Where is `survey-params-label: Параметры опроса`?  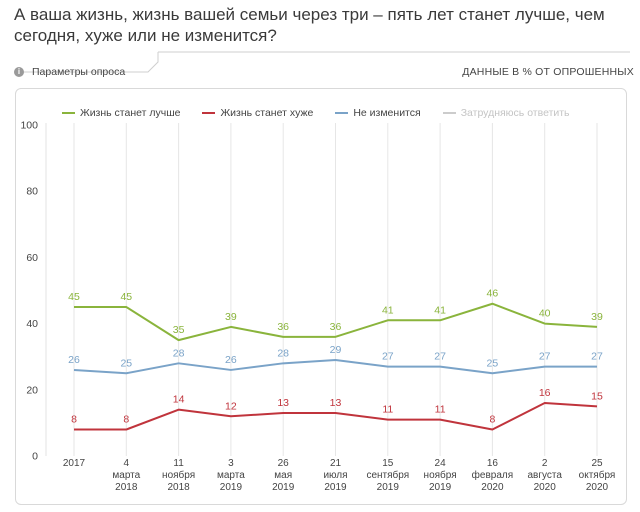 survey-params-label: Параметры опроса is located at coordinates (79, 72).